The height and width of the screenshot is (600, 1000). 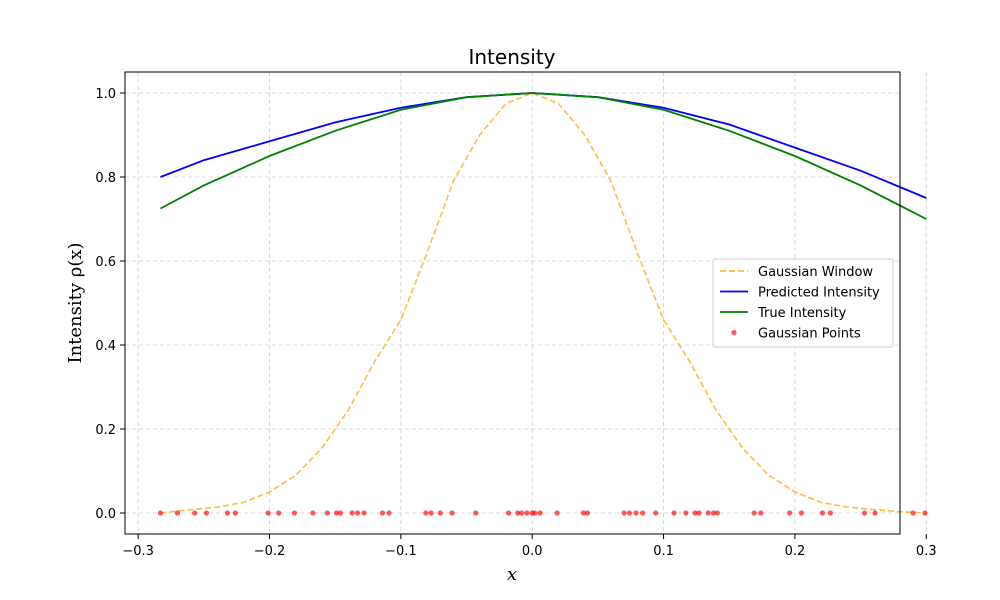 I want to click on chart-title: Intensity, so click(x=511, y=57).